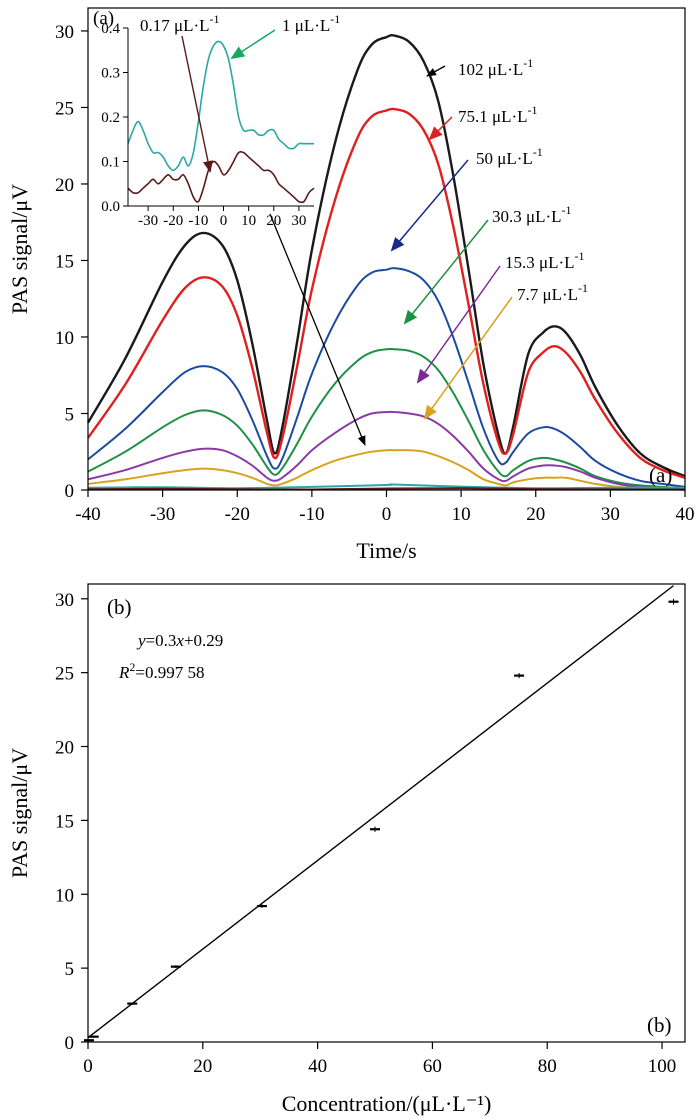 This screenshot has width=700, height=1119. Describe the element at coordinates (533, 110) in the screenshot. I see `annotation-75-exp: -1` at that location.